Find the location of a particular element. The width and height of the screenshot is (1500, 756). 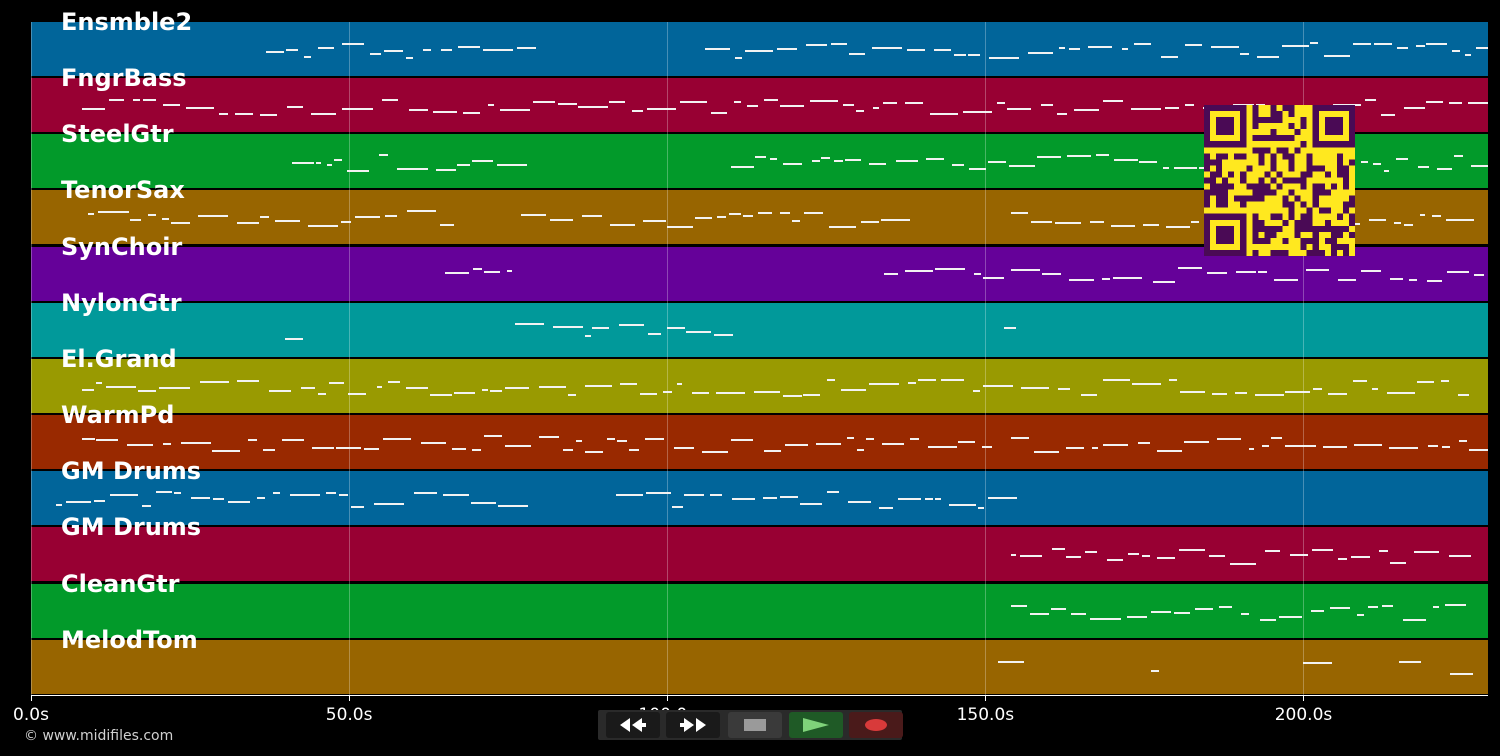

fast-forward-icon is located at coordinates (693, 725).